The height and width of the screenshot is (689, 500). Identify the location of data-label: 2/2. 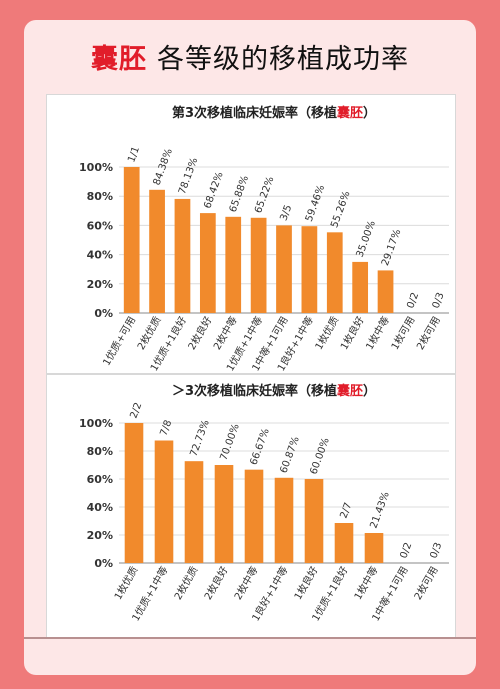
(136, 410).